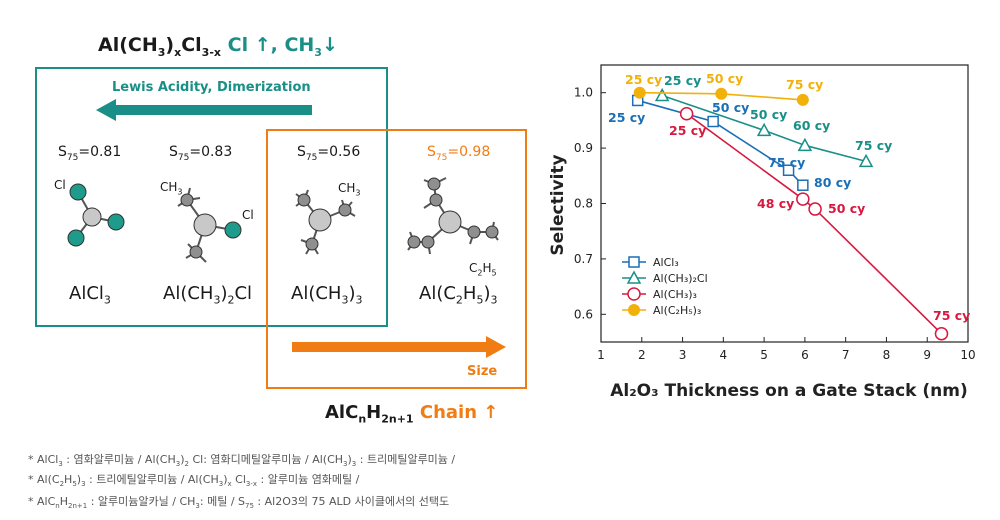 The image size is (1000, 520). Describe the element at coordinates (846, 355) in the screenshot. I see `x-tick-label: 7` at that location.